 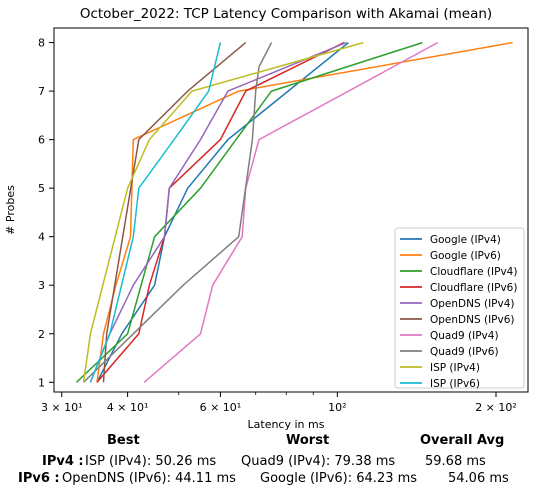 I want to click on worst-header: Worst, so click(x=308, y=440).